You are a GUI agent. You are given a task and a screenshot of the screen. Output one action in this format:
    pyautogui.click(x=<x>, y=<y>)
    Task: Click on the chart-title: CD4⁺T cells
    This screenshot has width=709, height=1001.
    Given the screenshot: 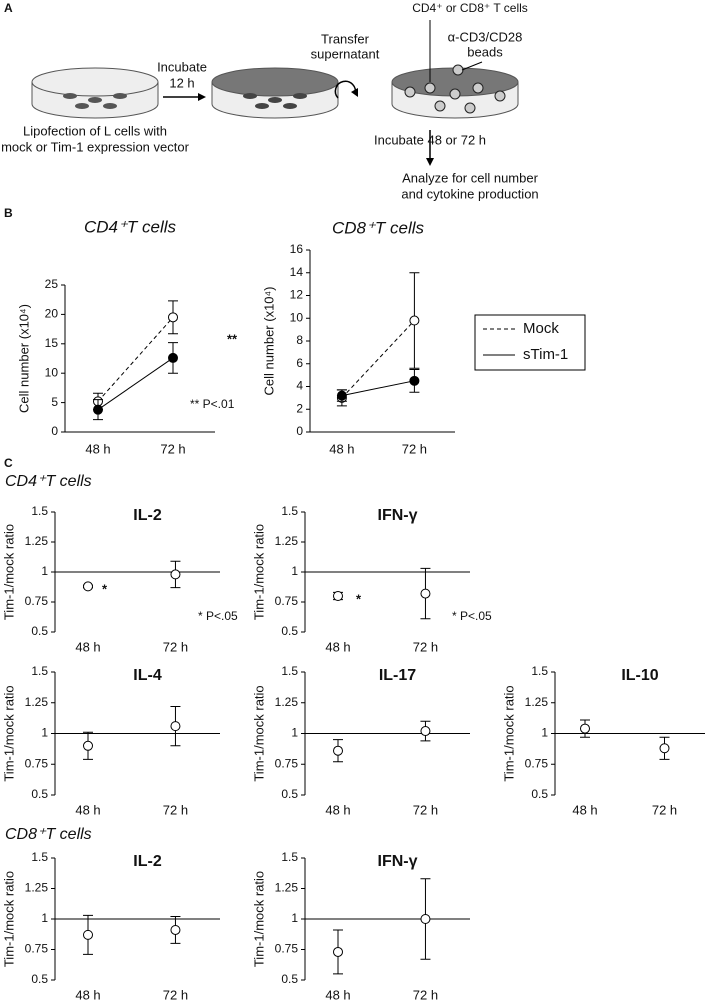 What is the action you would take?
    pyautogui.click(x=130, y=226)
    